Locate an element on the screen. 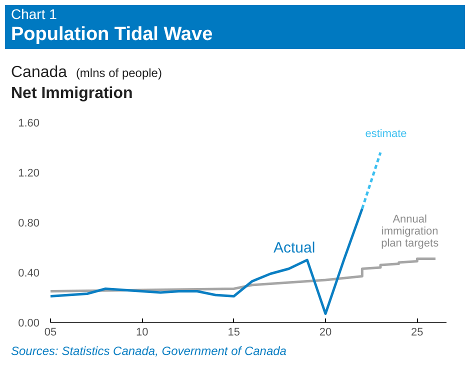  x-tick-label: 15 is located at coordinates (234, 332).